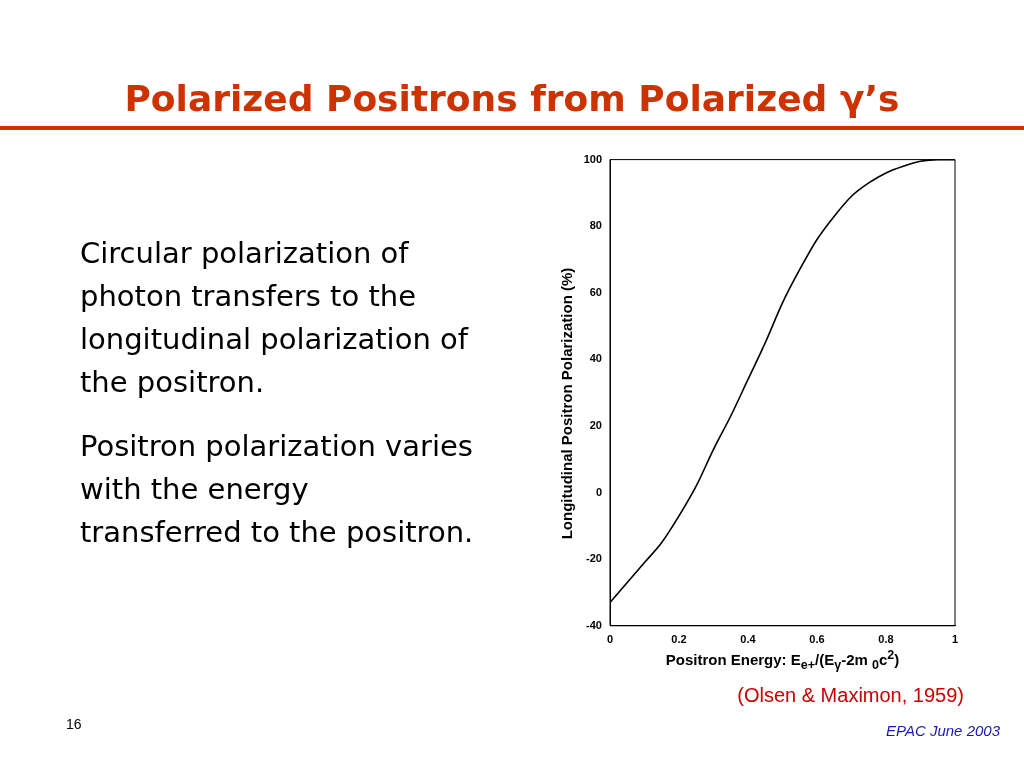 This screenshot has width=1024, height=768. What do you see at coordinates (850, 695) in the screenshot?
I see `text: (Olsen & Maximon, 1959)` at bounding box center [850, 695].